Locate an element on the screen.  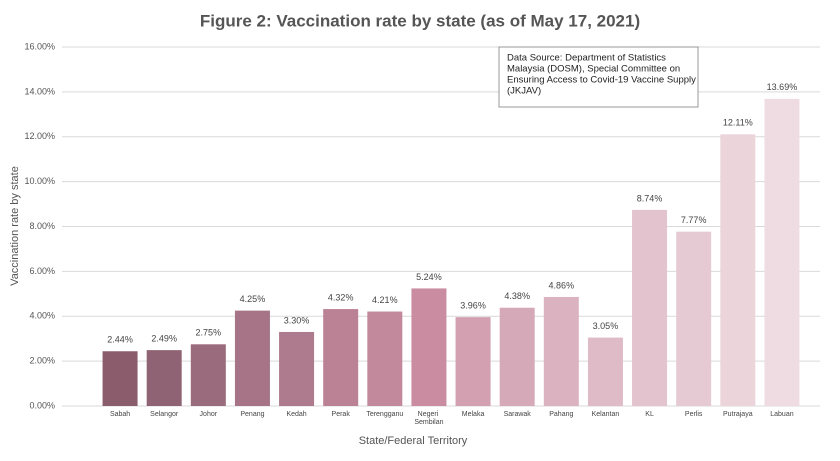
x-tick-label: Sarawak is located at coordinates (518, 414).